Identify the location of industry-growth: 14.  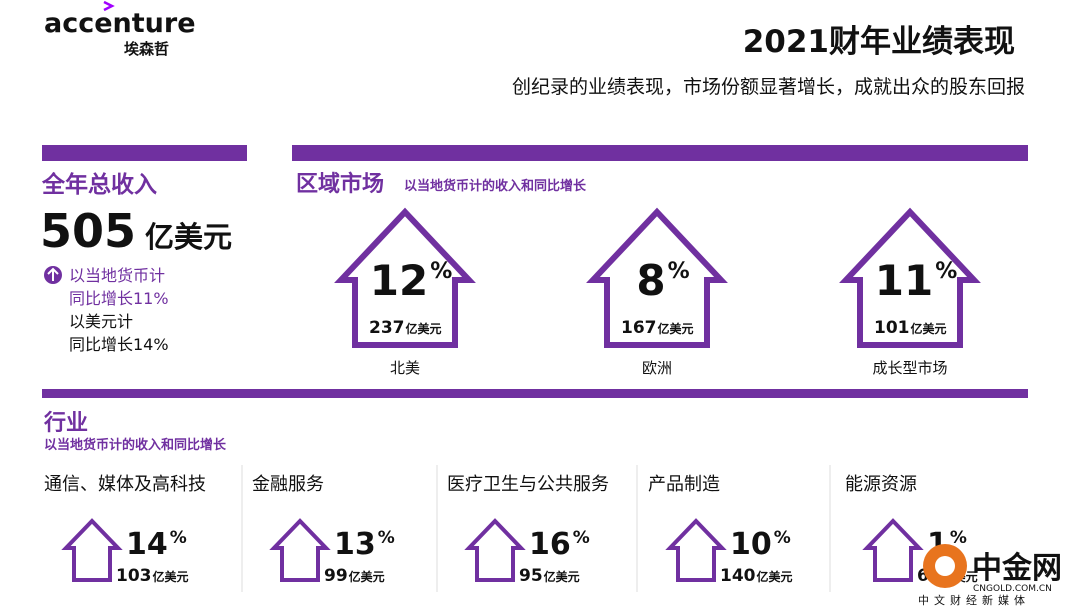
(147, 544).